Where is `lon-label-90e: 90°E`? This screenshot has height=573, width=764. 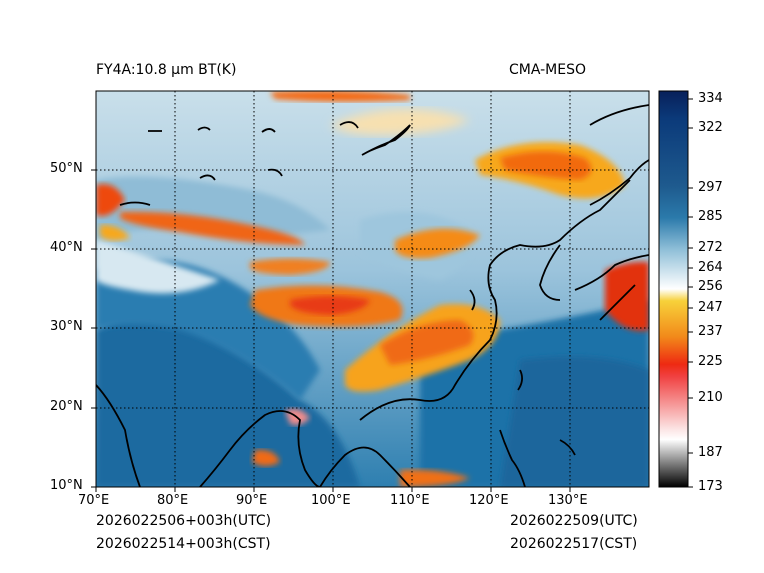 lon-label-90e: 90°E is located at coordinates (252, 500).